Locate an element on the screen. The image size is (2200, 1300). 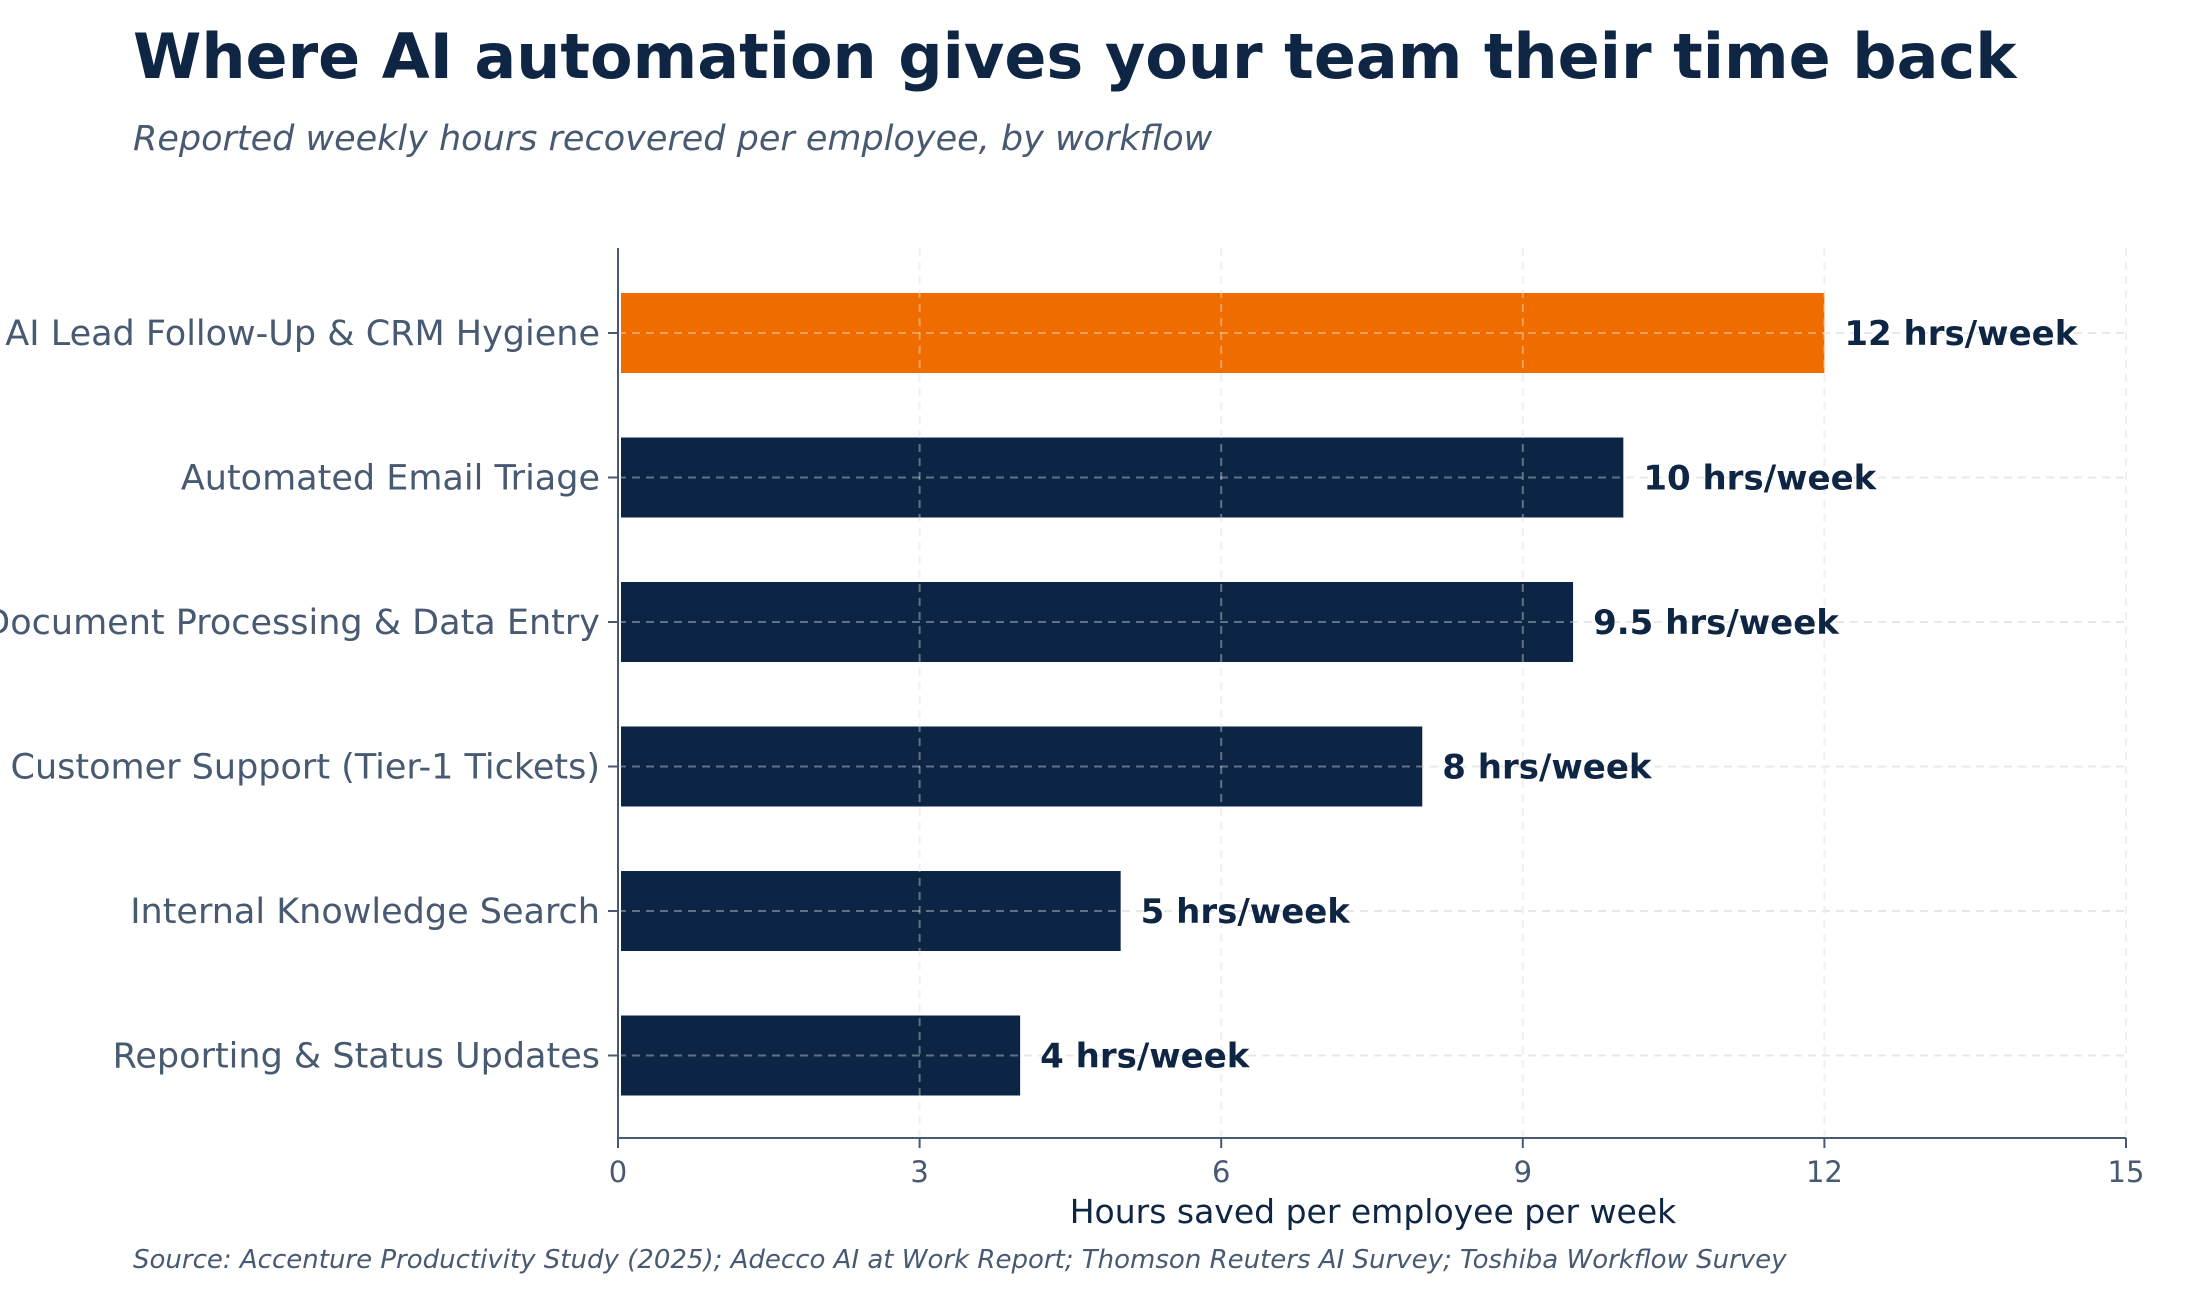
x-tick-label: 15 is located at coordinates (2126, 1172).